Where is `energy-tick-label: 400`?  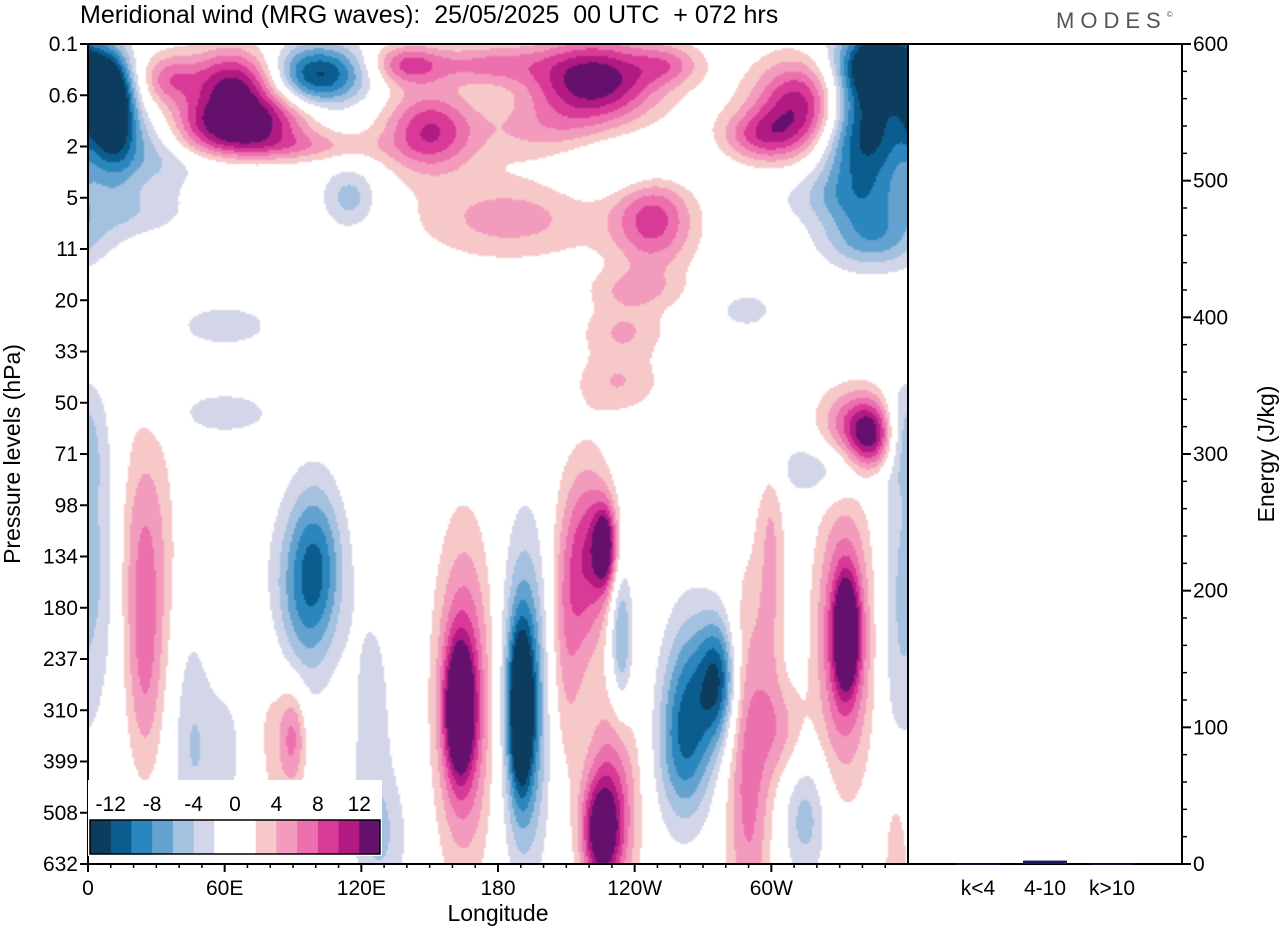
energy-tick-label: 400 is located at coordinates (1210, 317).